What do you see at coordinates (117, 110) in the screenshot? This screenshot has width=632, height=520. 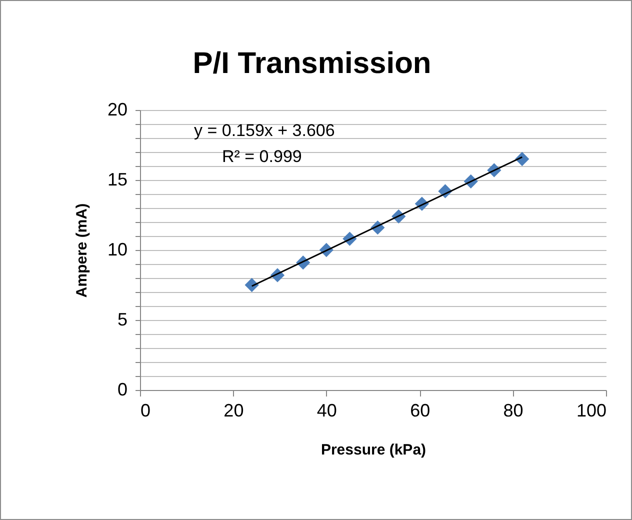 I see `y-tick-label: 20` at bounding box center [117, 110].